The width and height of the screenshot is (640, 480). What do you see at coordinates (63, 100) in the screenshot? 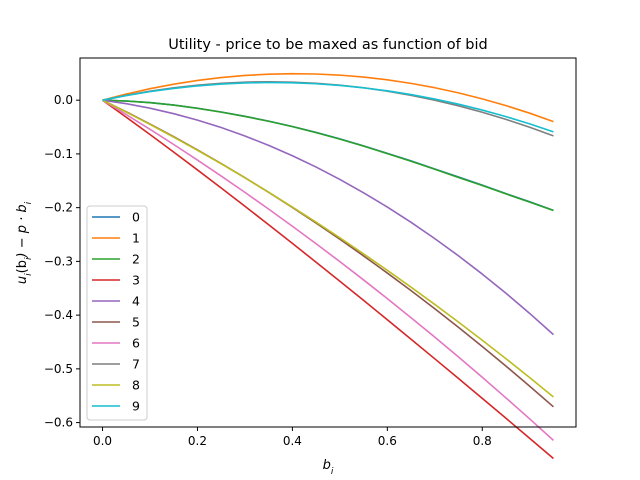
I see `y-tick-label: 0.0` at bounding box center [63, 100].